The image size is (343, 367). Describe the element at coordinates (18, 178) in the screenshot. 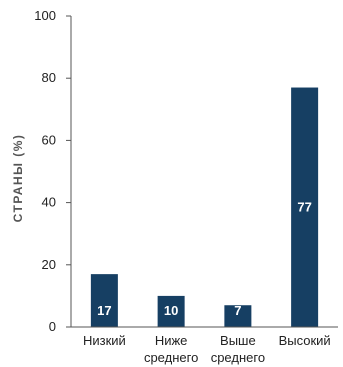

I see `y-axis-label: СТРАНЫ (%)` at that location.